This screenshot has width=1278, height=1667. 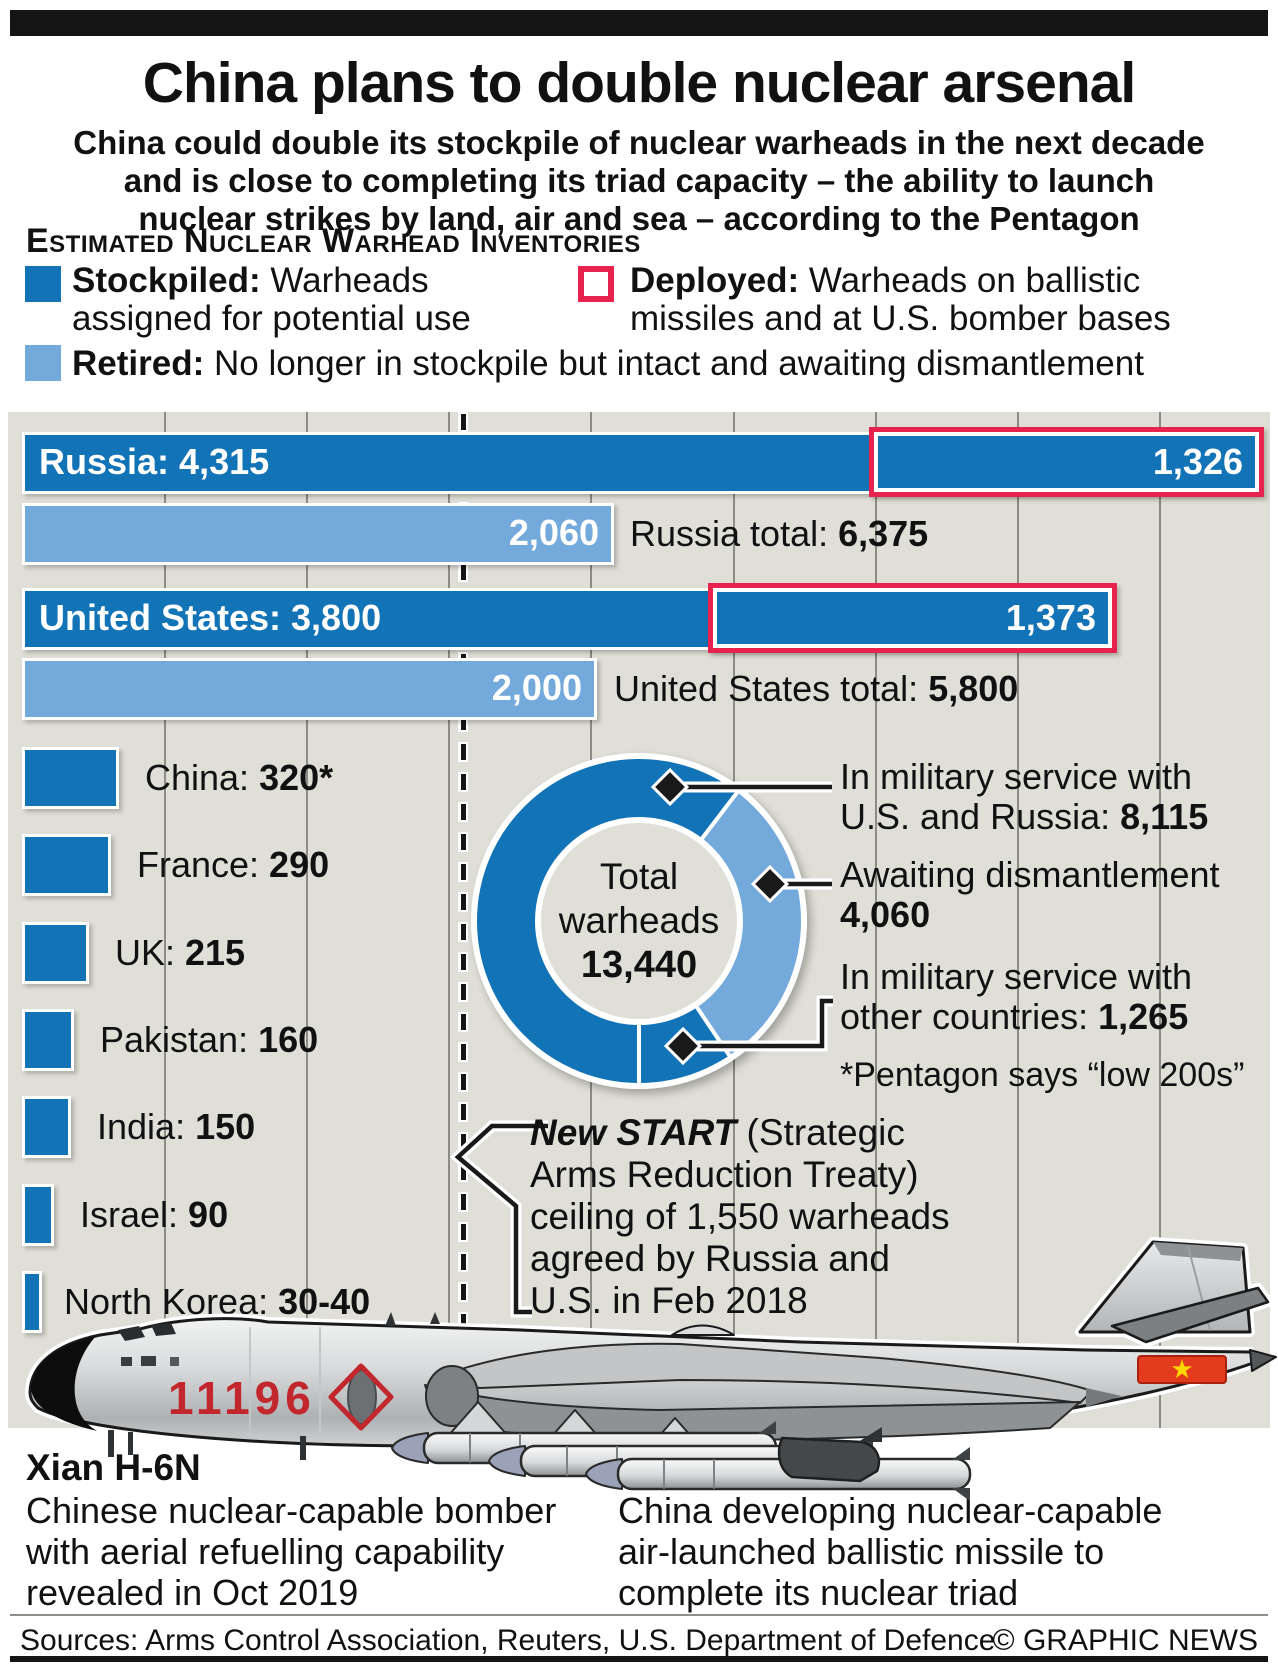 What do you see at coordinates (639, 23) in the screenshot?
I see `top-rule` at bounding box center [639, 23].